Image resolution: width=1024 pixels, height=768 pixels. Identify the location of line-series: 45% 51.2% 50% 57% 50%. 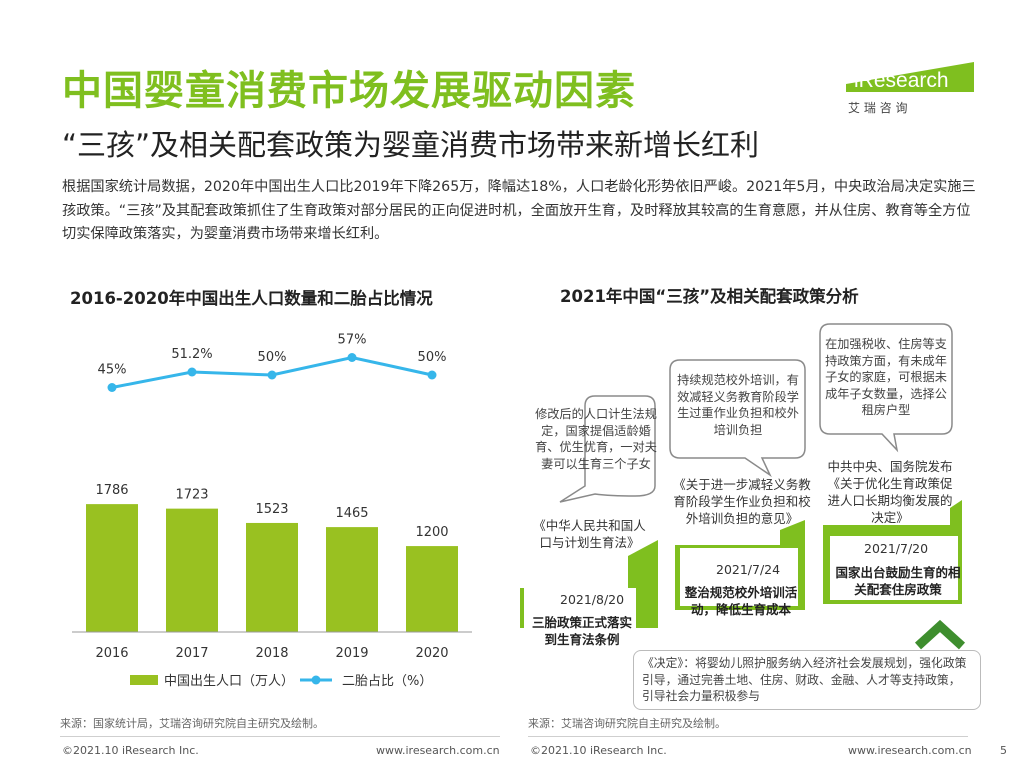
(272, 362).